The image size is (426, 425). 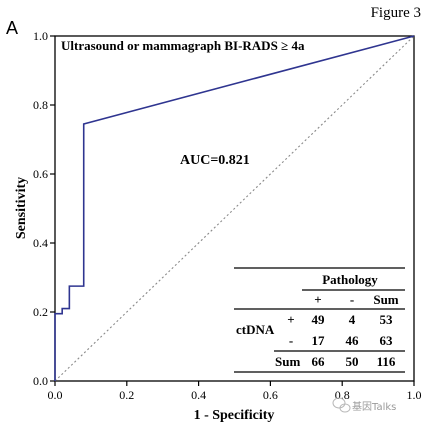 What do you see at coordinates (40, 174) in the screenshot?
I see `y-tick-label: 0.6` at bounding box center [40, 174].